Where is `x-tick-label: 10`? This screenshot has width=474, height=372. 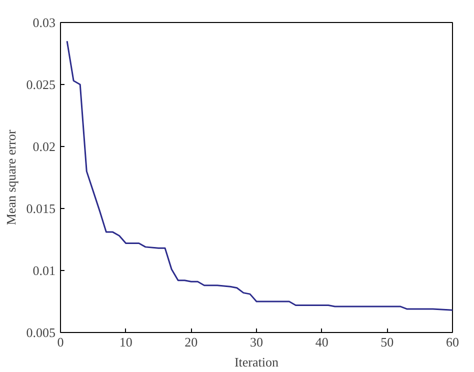 x-tick-label: 10 is located at coordinates (125, 342).